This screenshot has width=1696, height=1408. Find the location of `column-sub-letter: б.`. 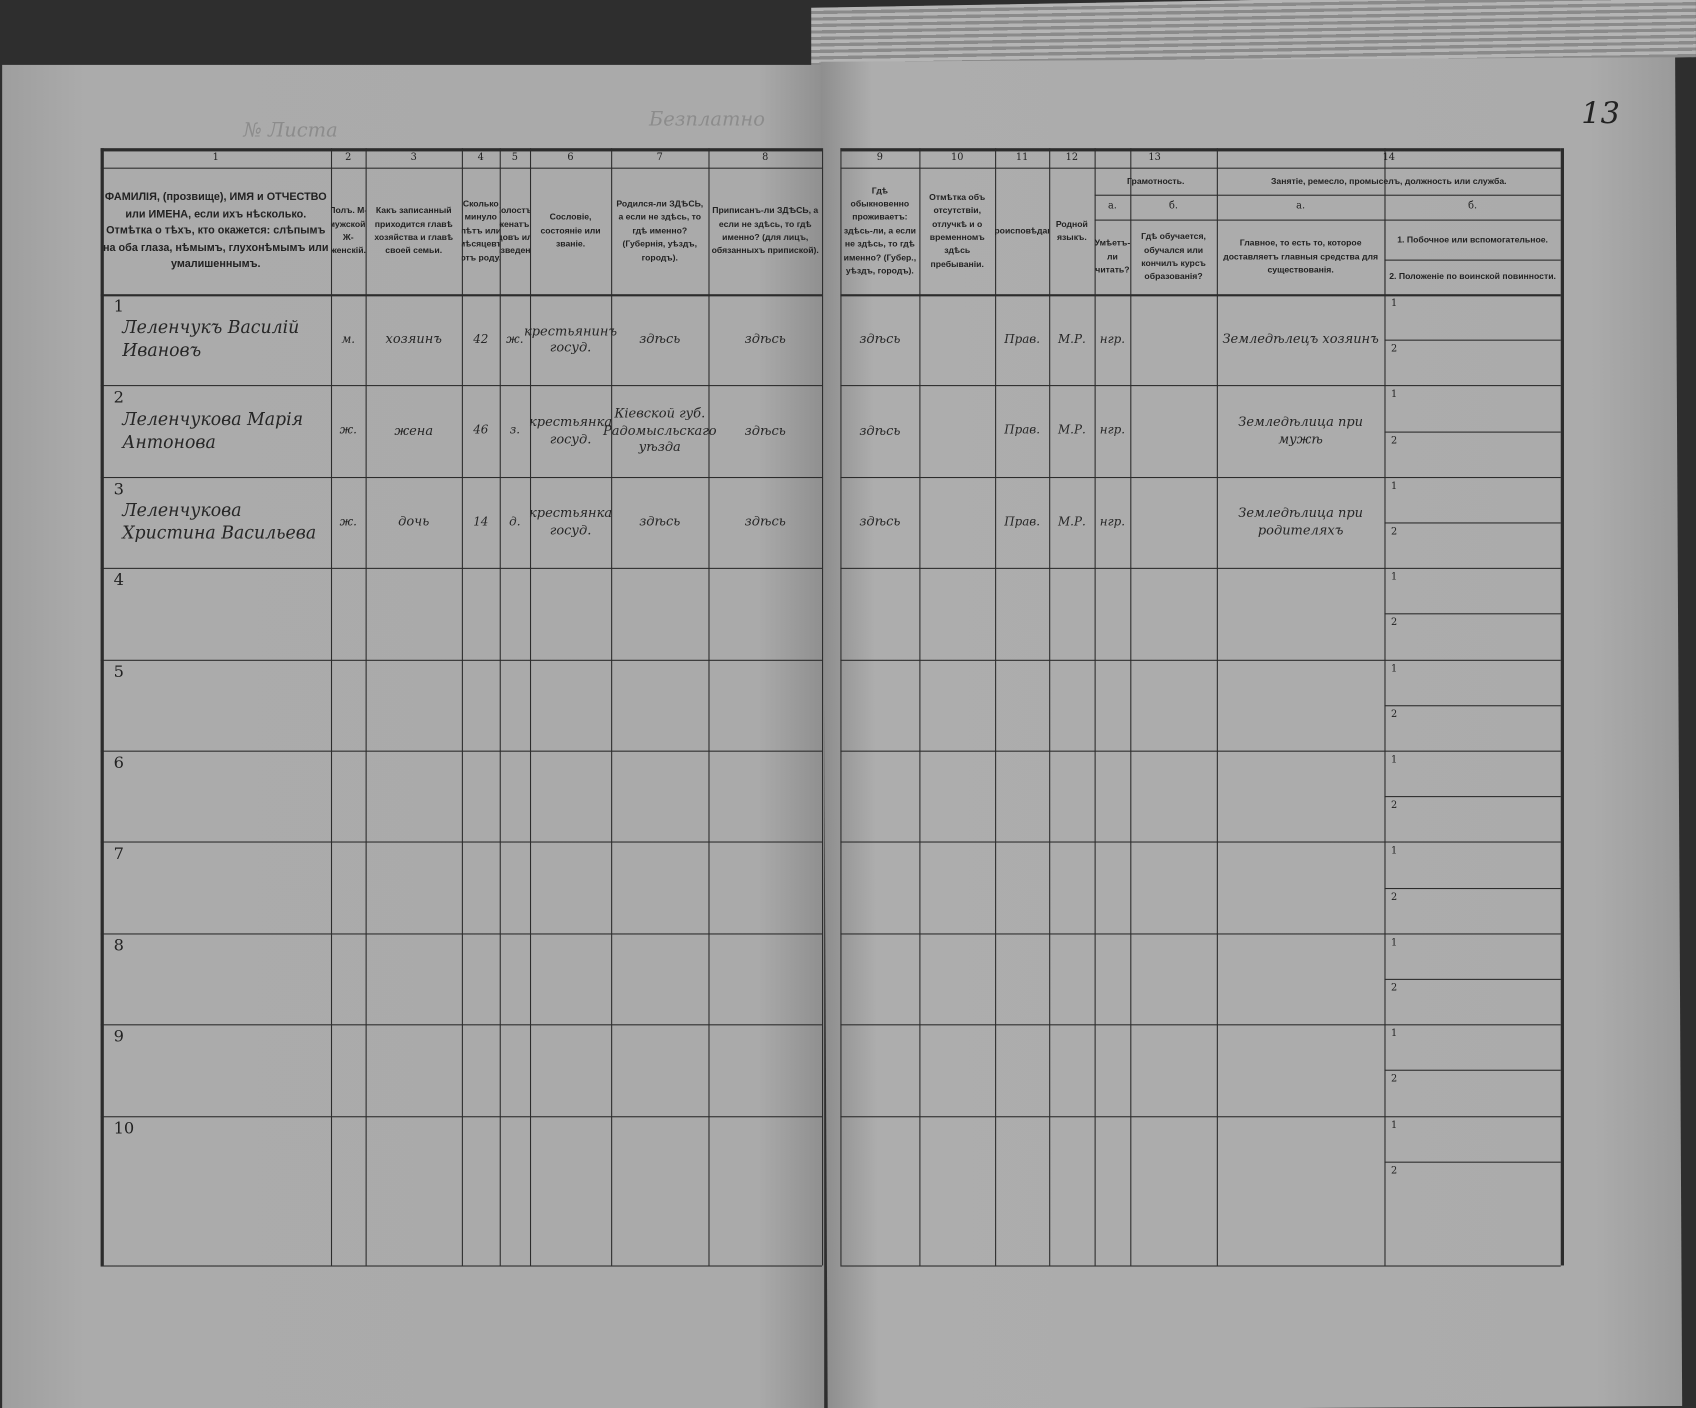

column-sub-letter: б. is located at coordinates (1174, 207).